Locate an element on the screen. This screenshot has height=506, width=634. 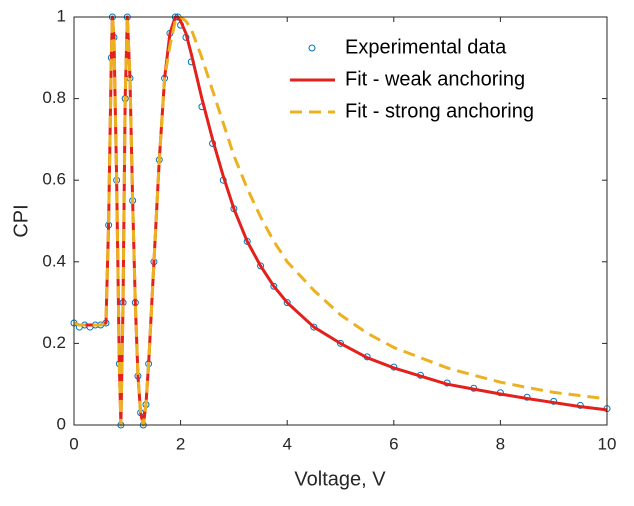
legend-label: Experimental data is located at coordinates (426, 47).